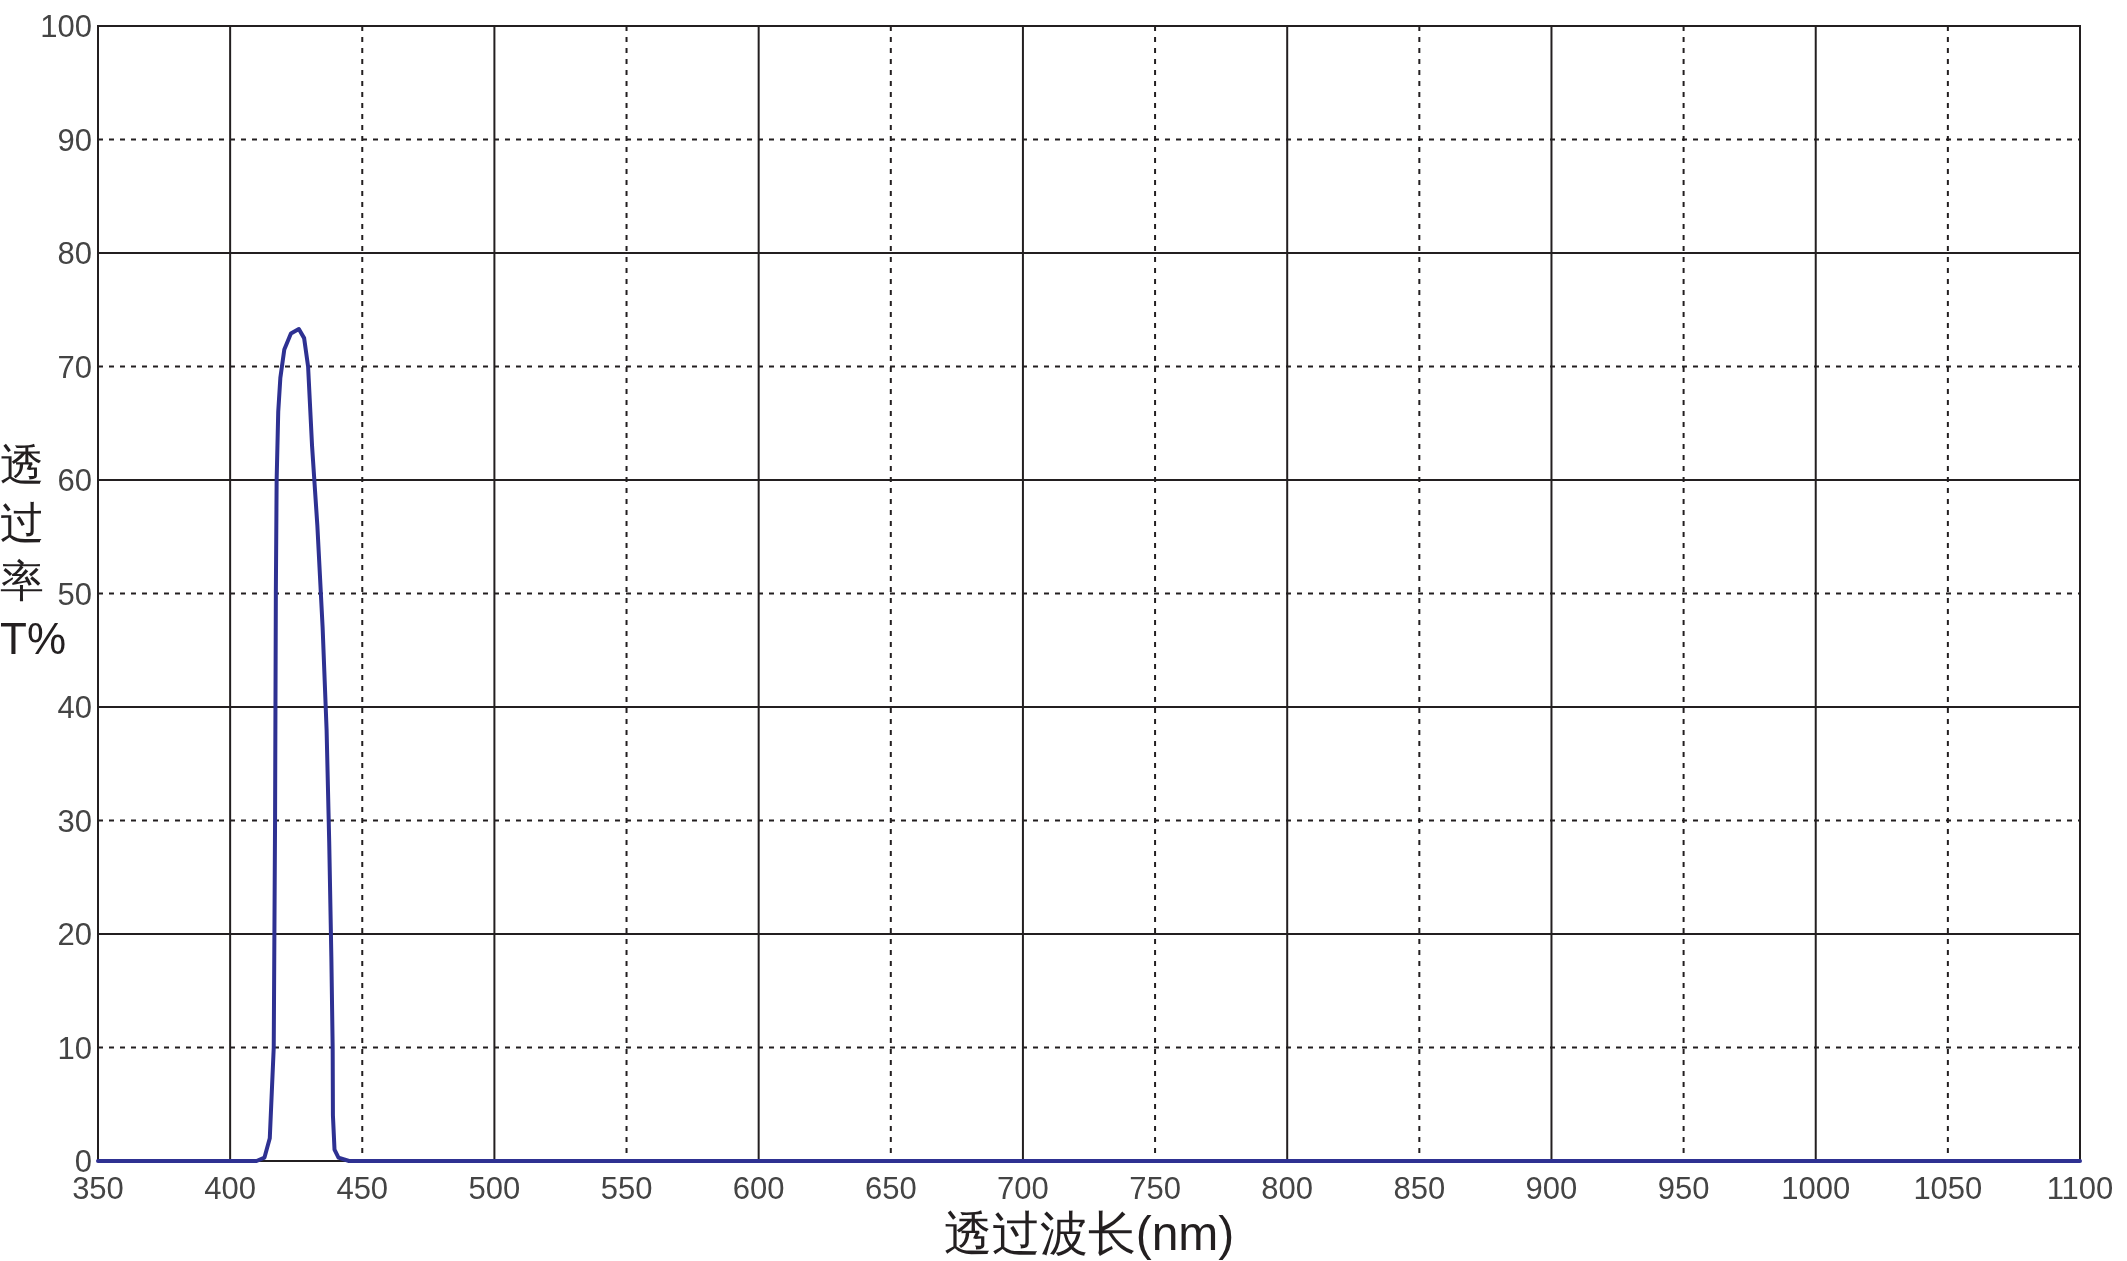 The height and width of the screenshot is (1261, 2127). What do you see at coordinates (74, 934) in the screenshot?
I see `y-tick-label: 20` at bounding box center [74, 934].